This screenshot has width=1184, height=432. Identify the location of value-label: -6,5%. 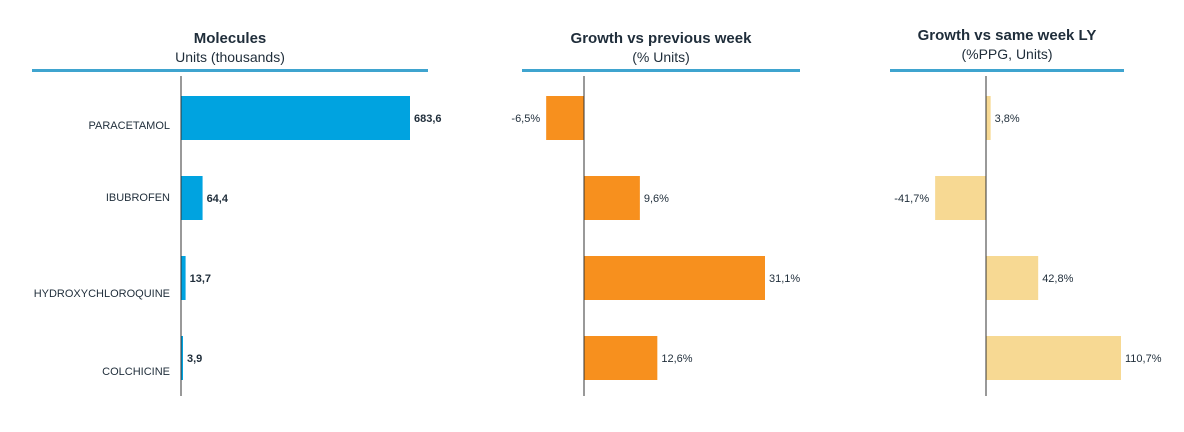
(525, 119).